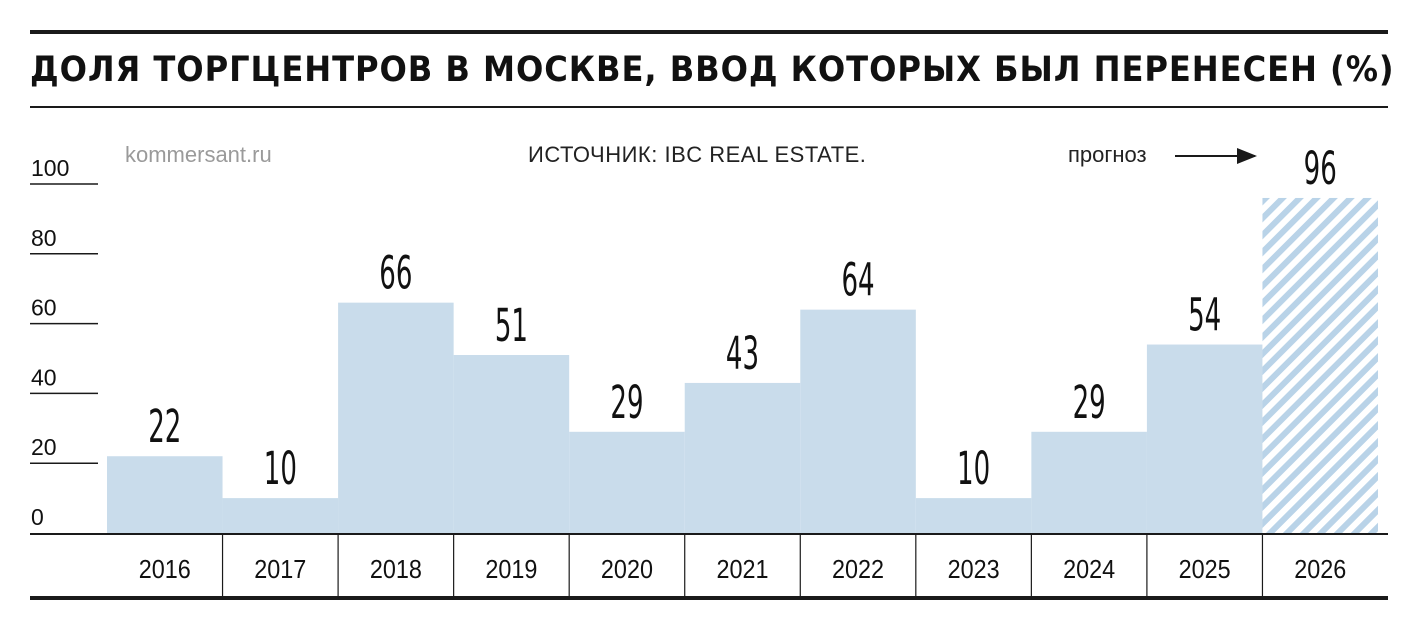 This screenshot has width=1420, height=632. Describe the element at coordinates (44, 377) in the screenshot. I see `y-tick-label: 40` at that location.